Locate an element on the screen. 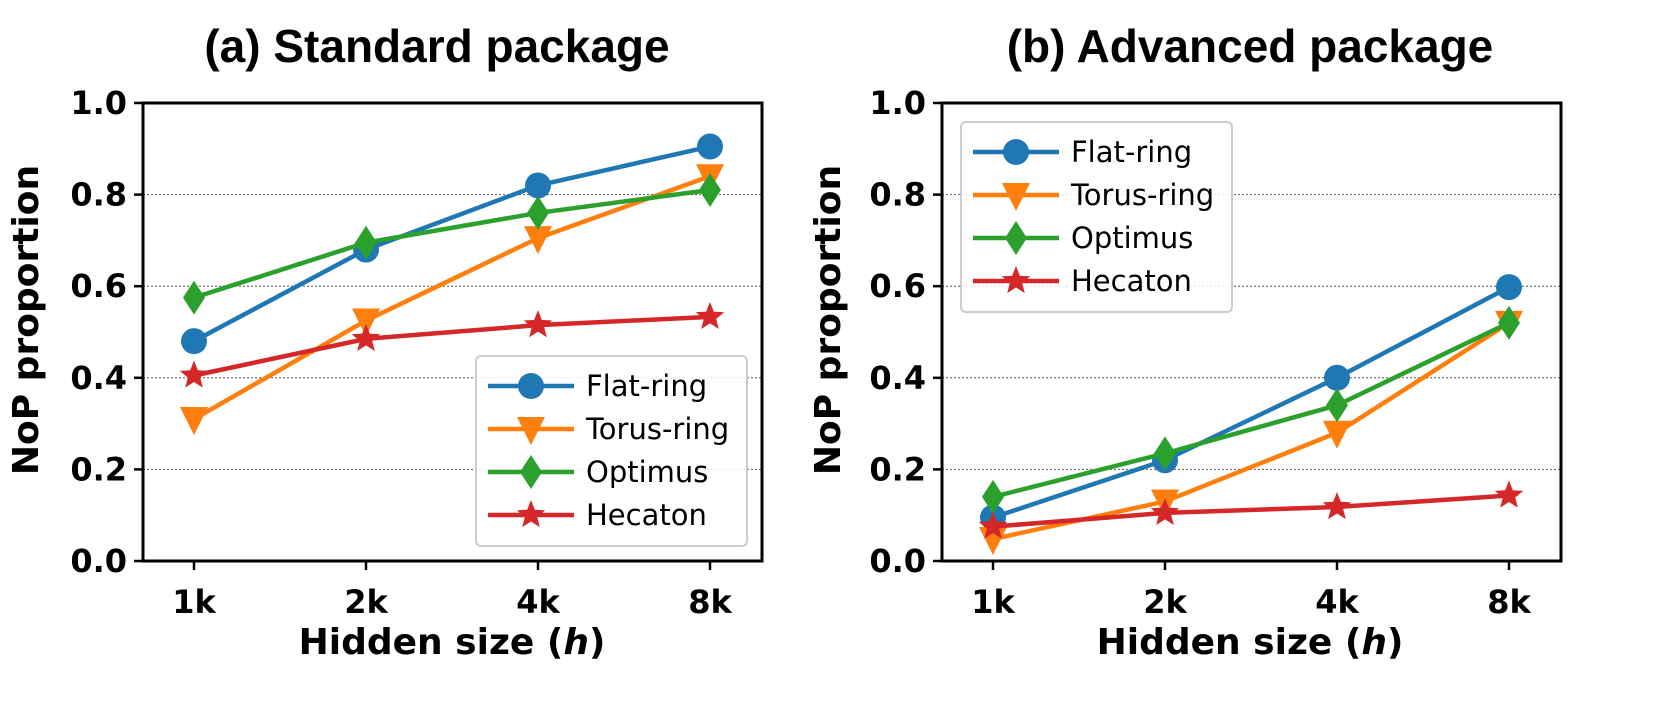 This screenshot has height=719, width=1660. chart-title: (a) Standard package is located at coordinates (436, 46).